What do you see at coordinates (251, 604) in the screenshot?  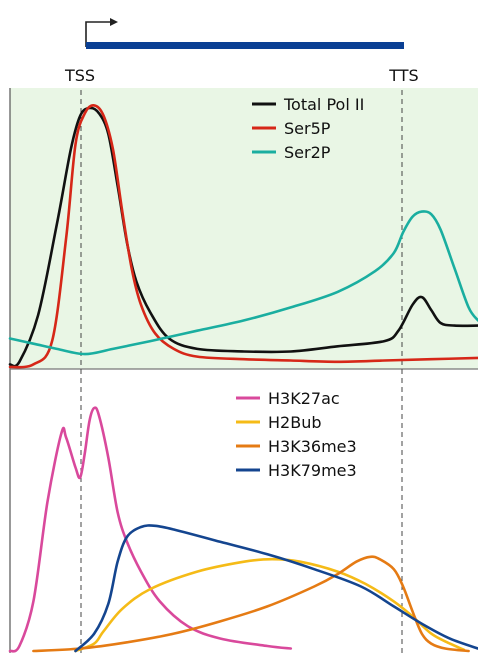 I see `series-line-h3k36me3` at bounding box center [251, 604].